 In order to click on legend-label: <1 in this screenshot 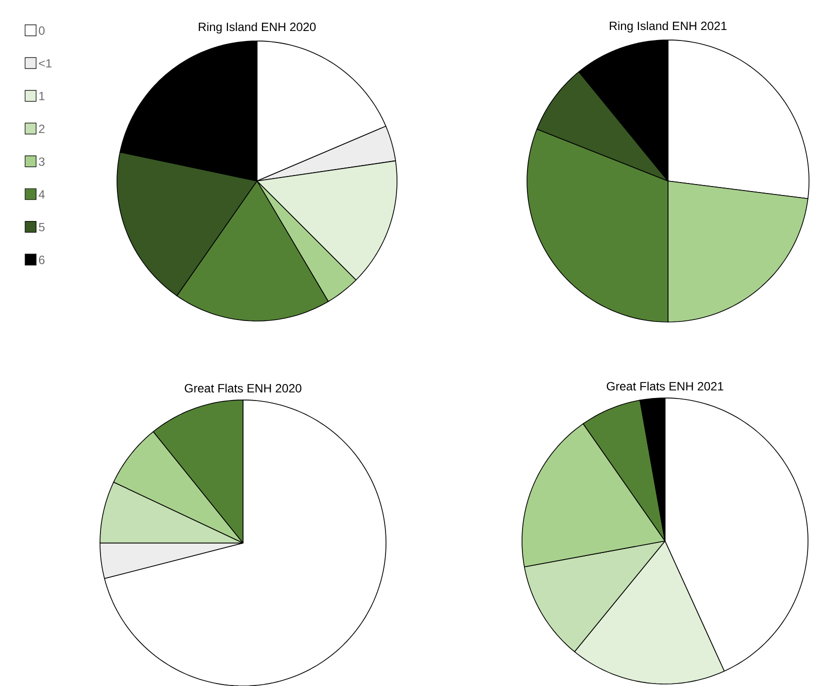, I will do `click(45, 63)`.